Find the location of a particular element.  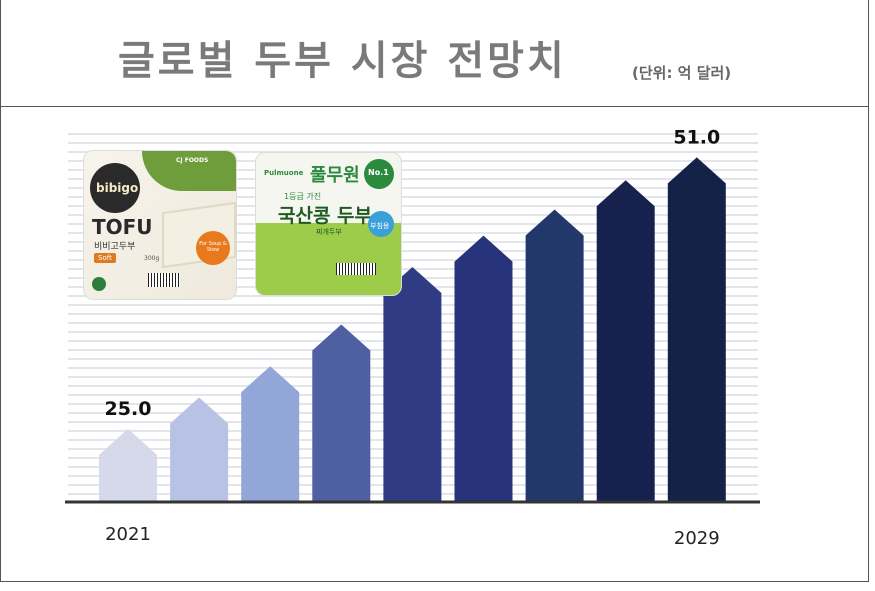

no1-badge is located at coordinates (379, 174).